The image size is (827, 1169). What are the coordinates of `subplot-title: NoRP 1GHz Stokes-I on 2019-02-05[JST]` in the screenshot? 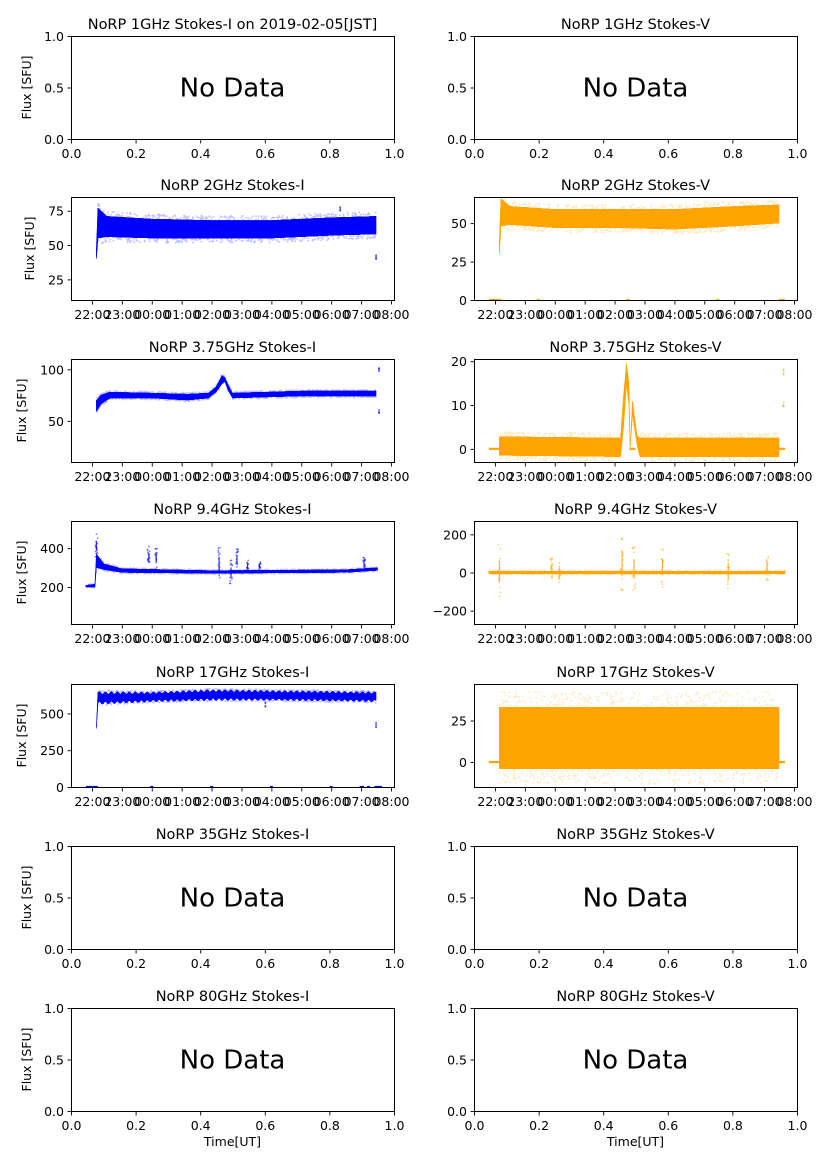 It's located at (233, 25).